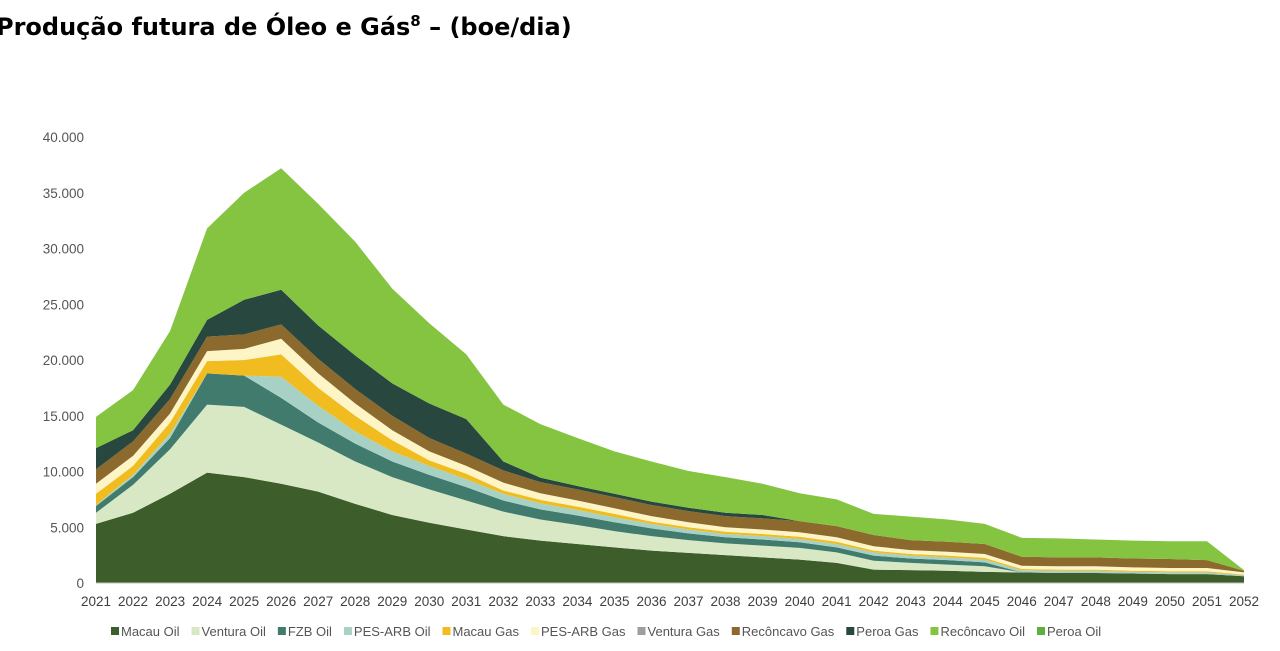 The image size is (1280, 651). What do you see at coordinates (63, 249) in the screenshot?
I see `y-tick-label: 30.000` at bounding box center [63, 249].